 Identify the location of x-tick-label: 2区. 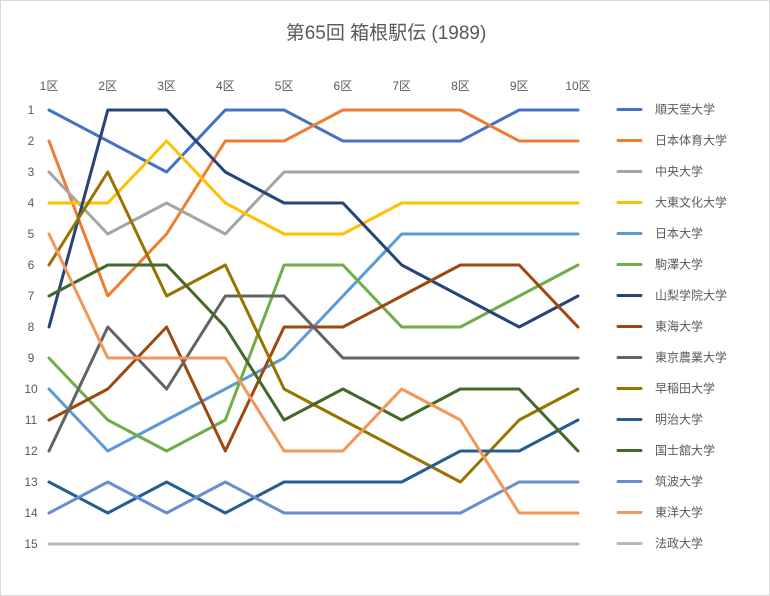
(107, 86).